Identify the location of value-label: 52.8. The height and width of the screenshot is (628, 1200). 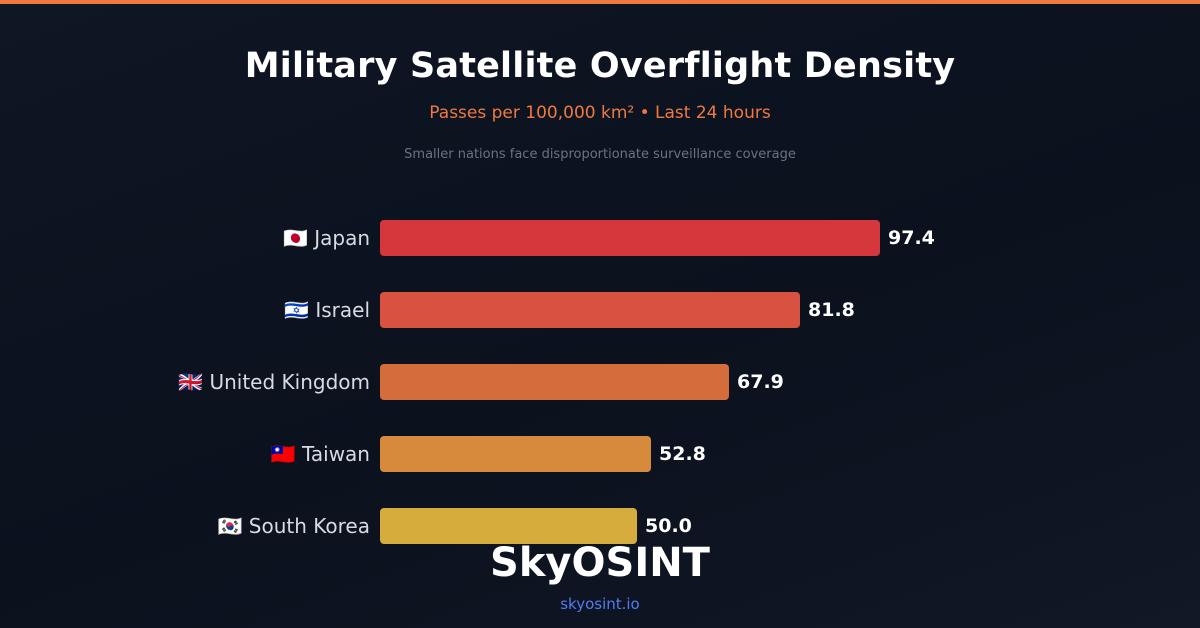
(682, 454).